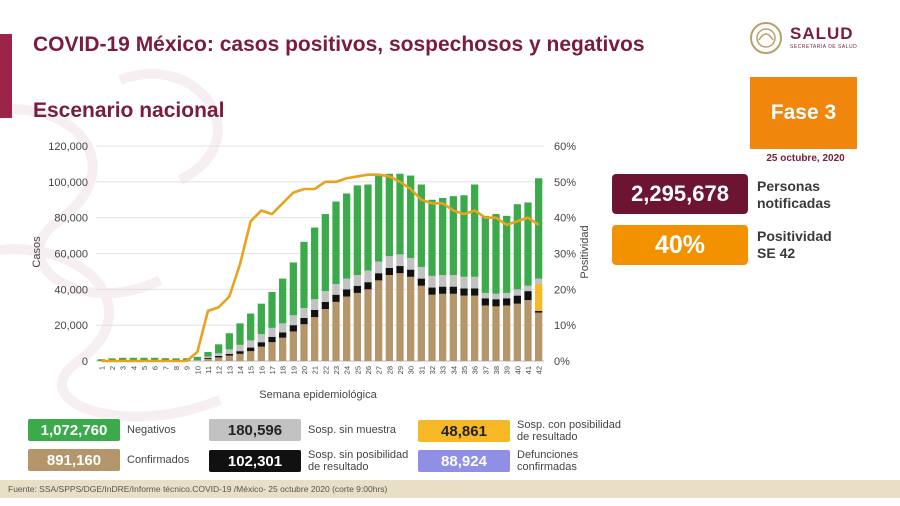 This screenshot has height=506, width=900. Describe the element at coordinates (272, 370) in the screenshot. I see `x-tick-label: 17` at that location.